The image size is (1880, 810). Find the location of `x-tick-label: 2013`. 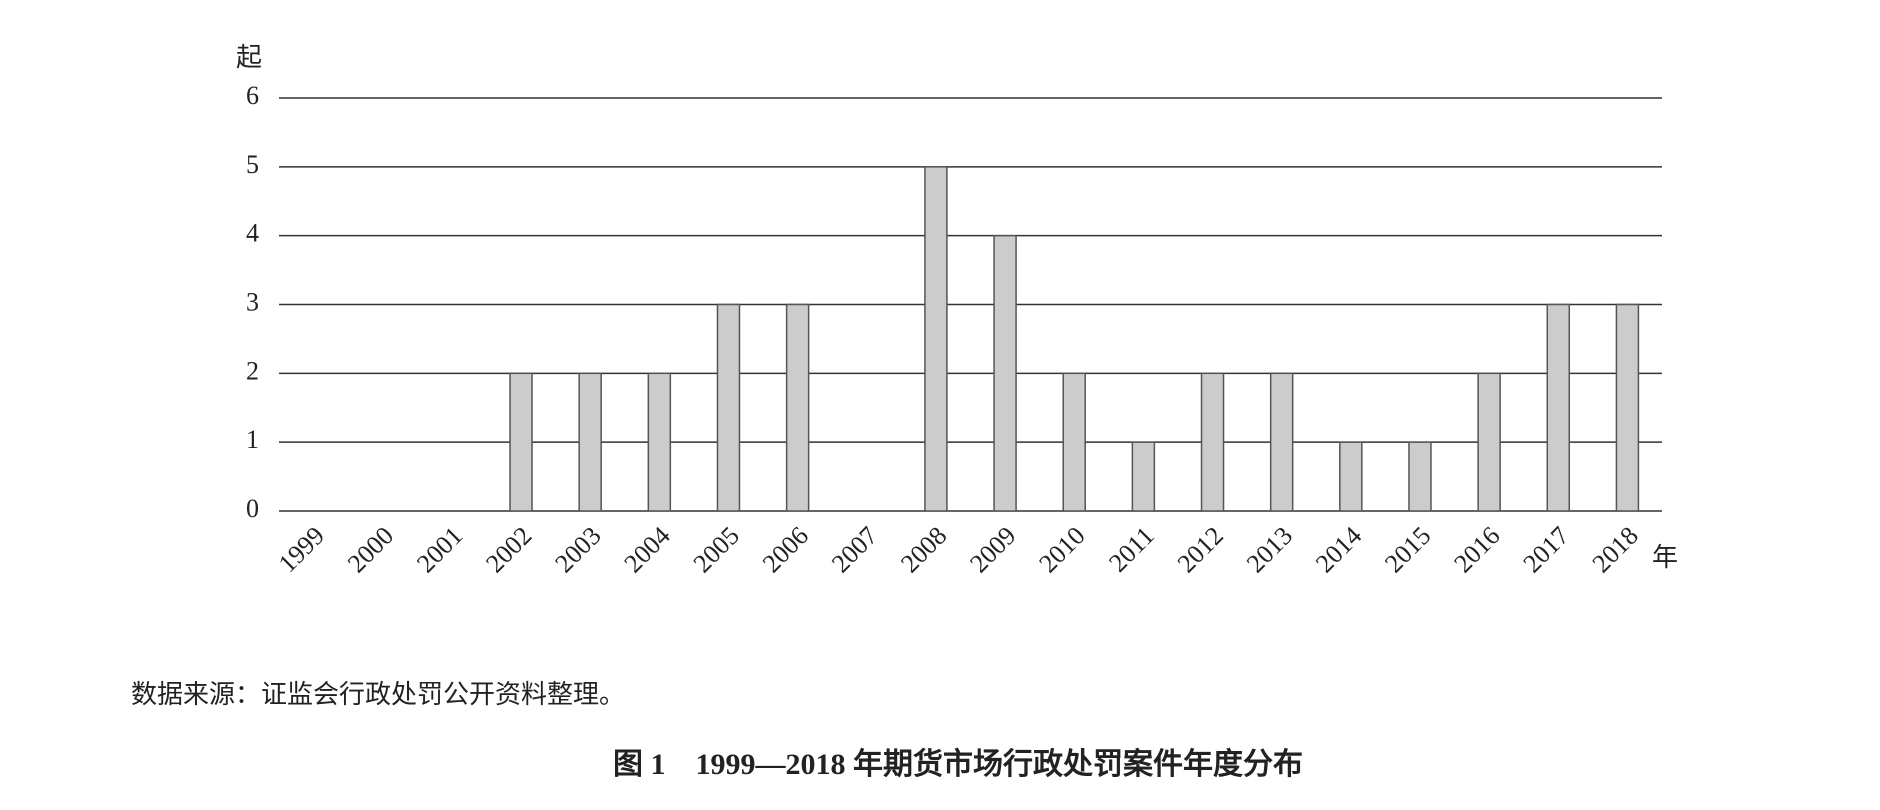

x-tick-label: 2013 is located at coordinates (1269, 549).